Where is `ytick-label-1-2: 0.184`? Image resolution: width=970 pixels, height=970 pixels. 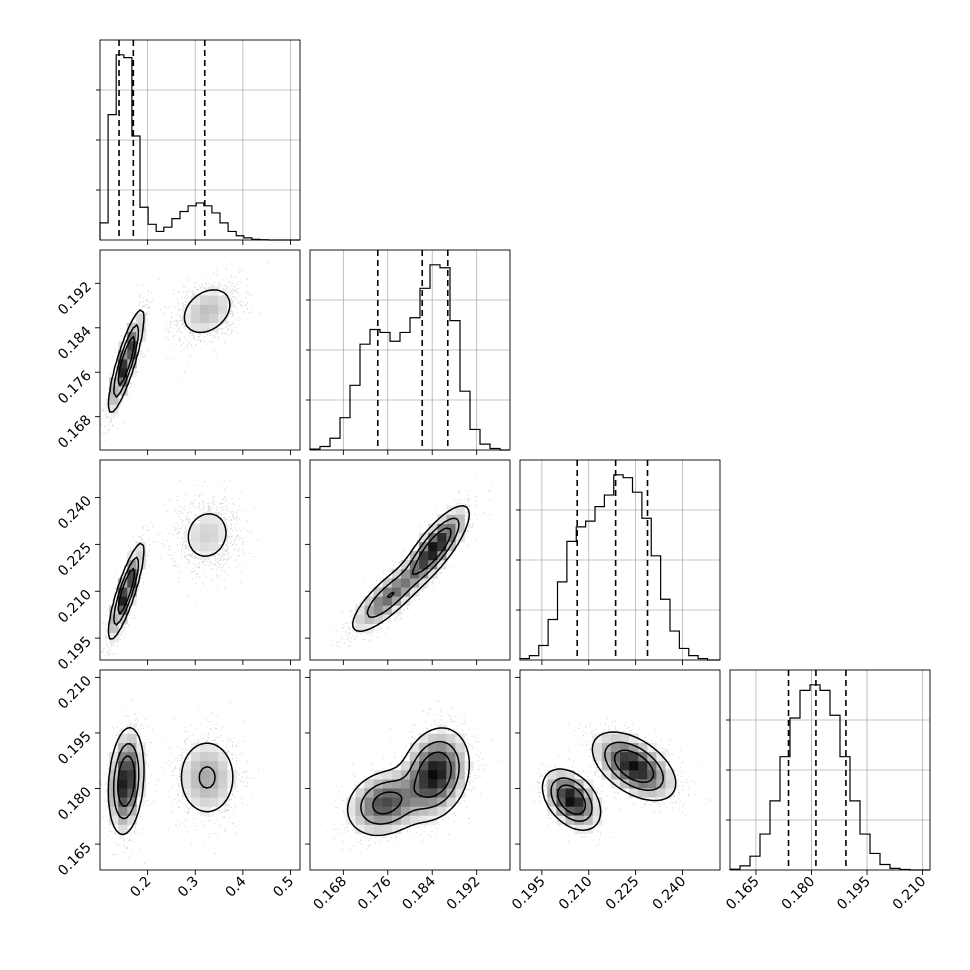 ytick-label-1-2: 0.184 is located at coordinates (75, 343).